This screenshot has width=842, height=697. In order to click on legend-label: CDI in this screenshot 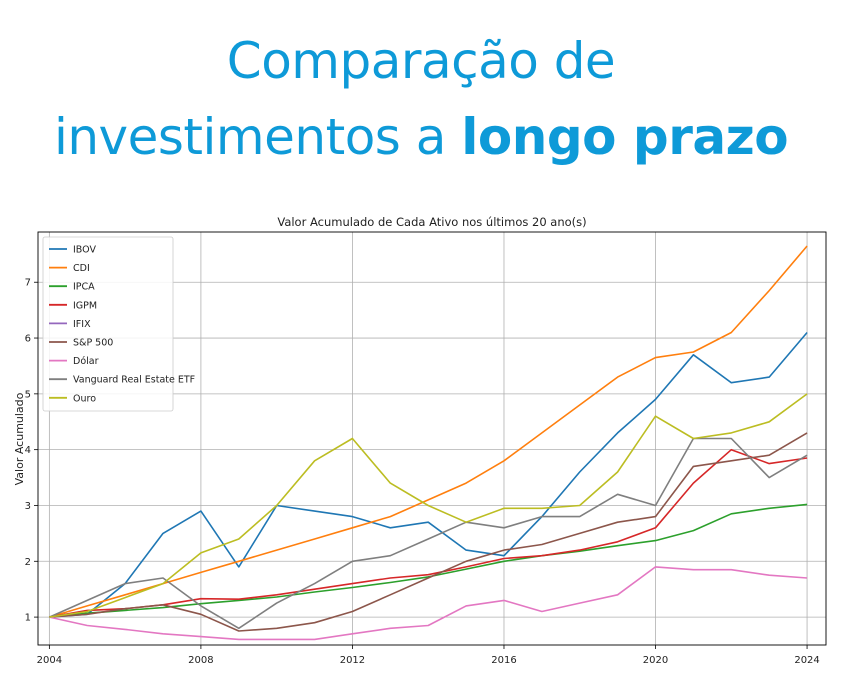, I will do `click(81, 268)`.